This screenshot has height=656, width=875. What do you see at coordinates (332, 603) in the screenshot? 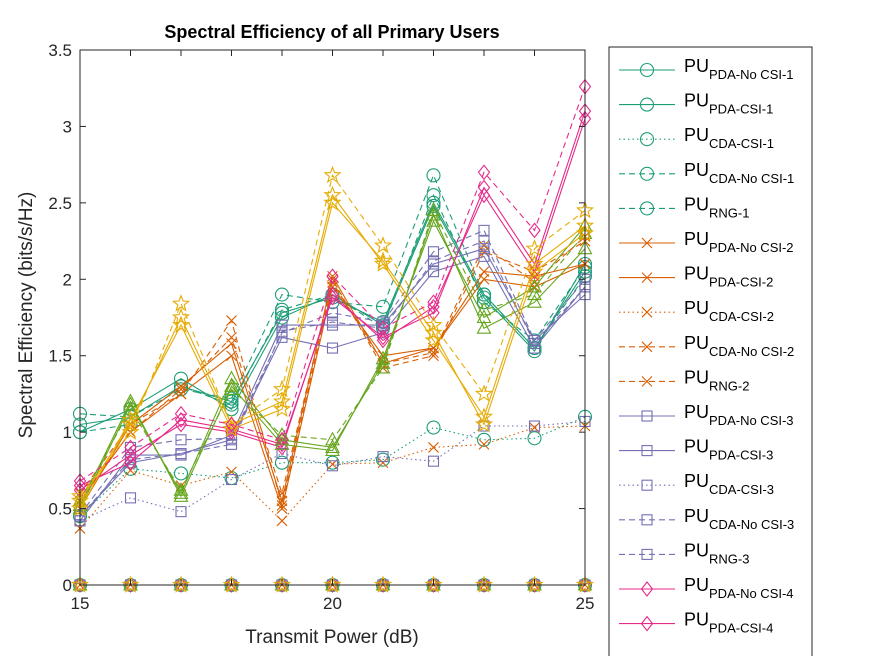
I see `x-tick-label: 20` at bounding box center [332, 603].